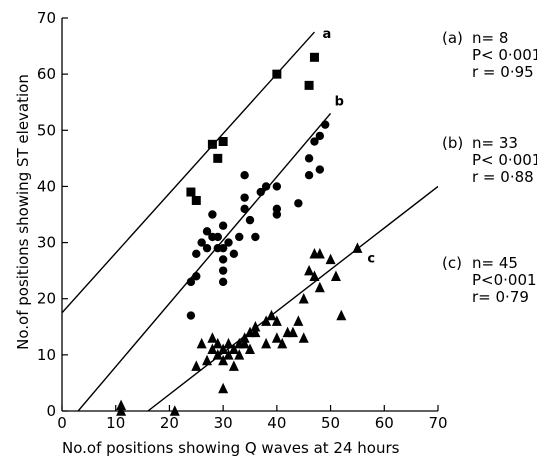 The height and width of the screenshot is (459, 537). Describe the element at coordinates (46, 299) in the screenshot. I see `y-tick-label: 20` at that location.